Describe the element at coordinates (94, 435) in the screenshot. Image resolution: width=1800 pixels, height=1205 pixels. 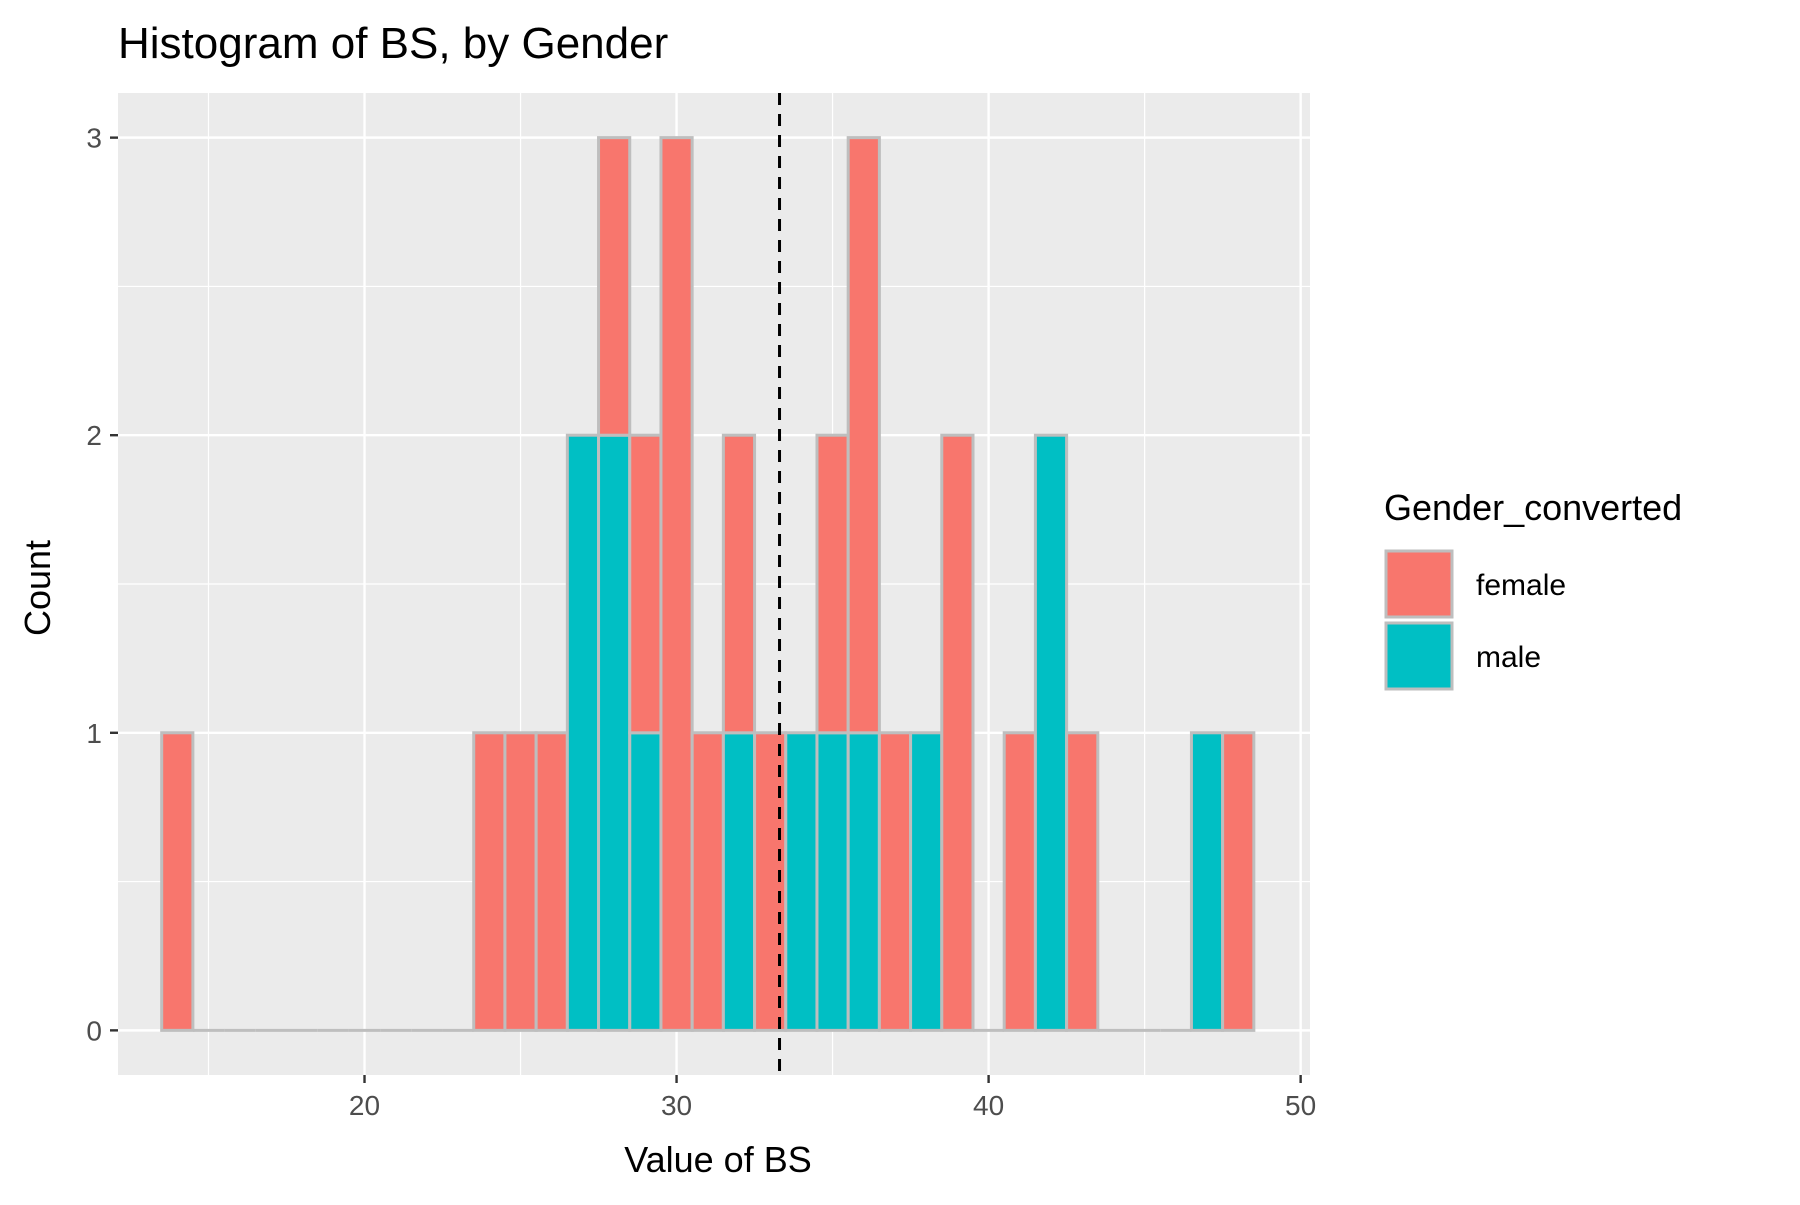
I see `y-tick-label: 2` at that location.